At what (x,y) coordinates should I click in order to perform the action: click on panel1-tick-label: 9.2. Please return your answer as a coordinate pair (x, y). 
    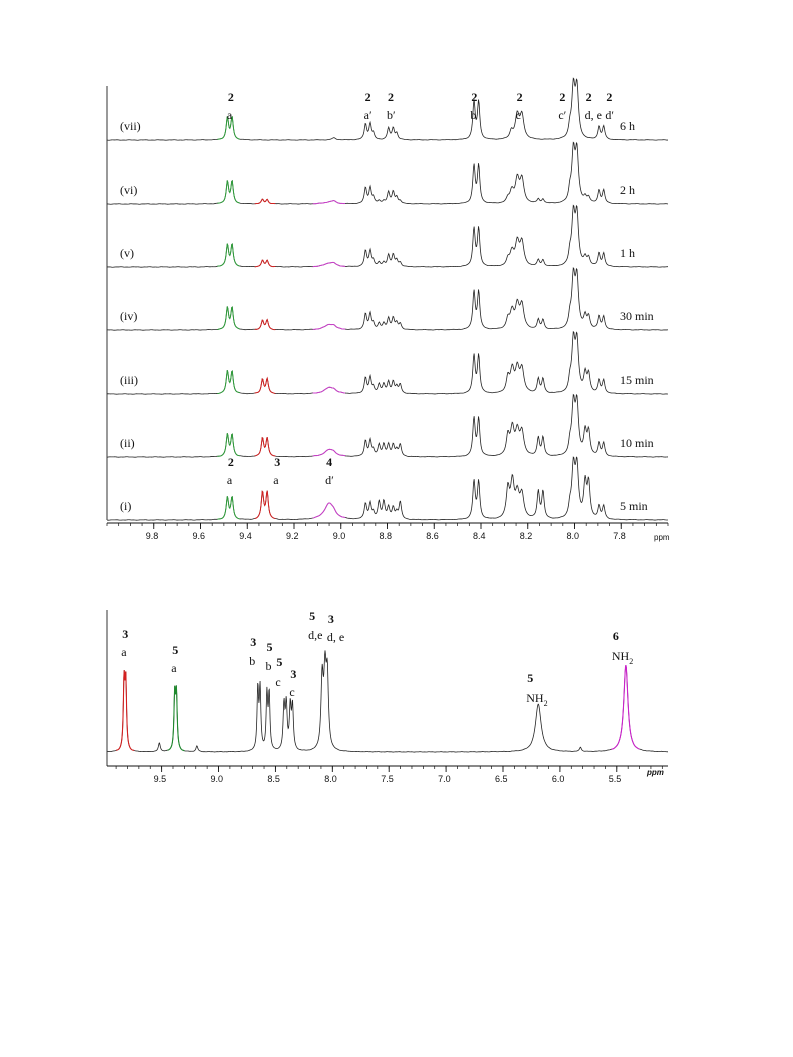
    Looking at the image, I should click on (292, 536).